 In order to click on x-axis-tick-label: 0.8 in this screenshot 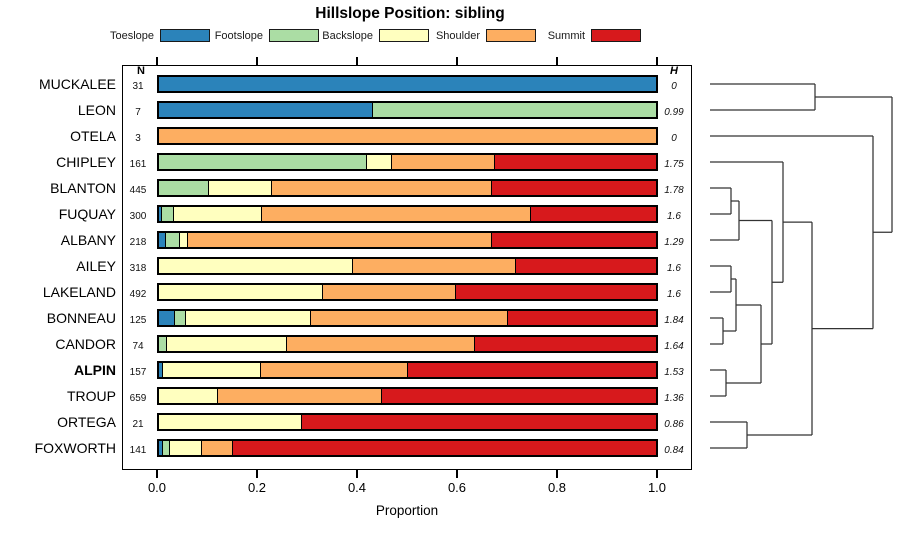, I will do `click(557, 487)`.